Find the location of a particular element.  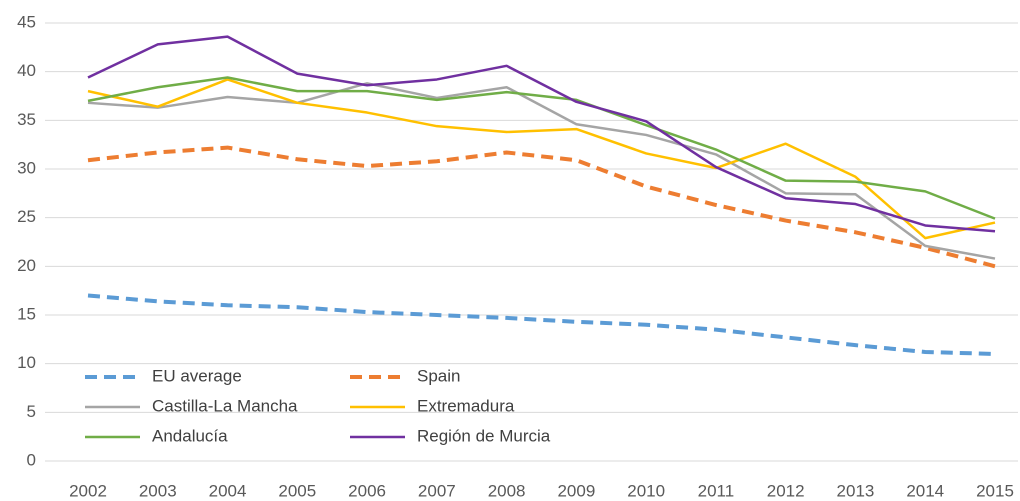

x-tick-label: 2004 is located at coordinates (228, 490).